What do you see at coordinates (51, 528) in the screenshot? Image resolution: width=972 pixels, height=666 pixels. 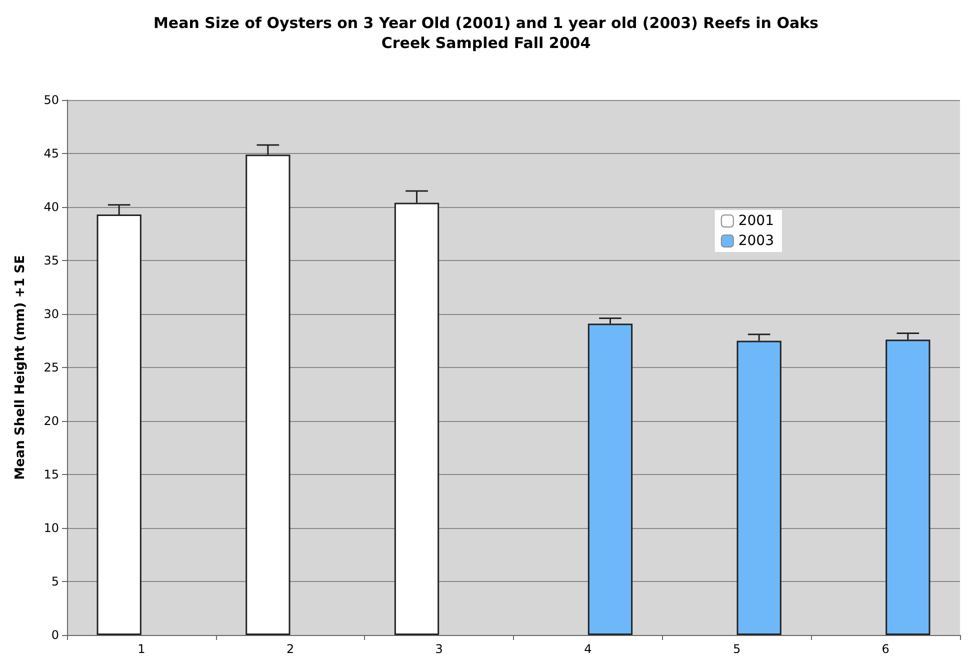 I see `y-tick-label: 10` at bounding box center [51, 528].